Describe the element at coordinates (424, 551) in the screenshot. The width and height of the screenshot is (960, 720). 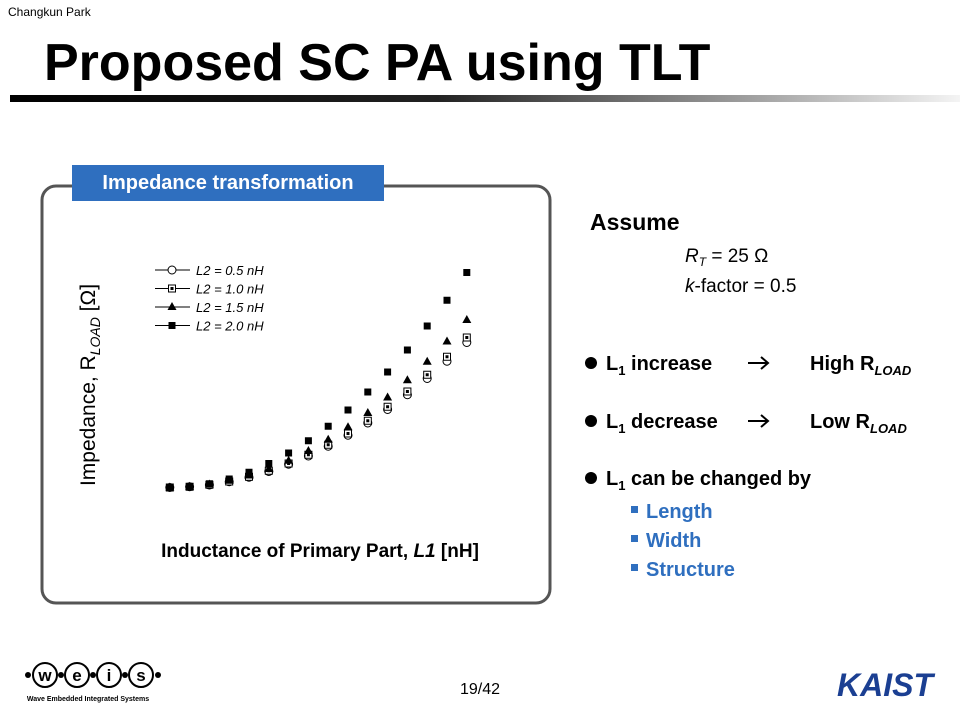
I see `x-label-var: L1` at that location.